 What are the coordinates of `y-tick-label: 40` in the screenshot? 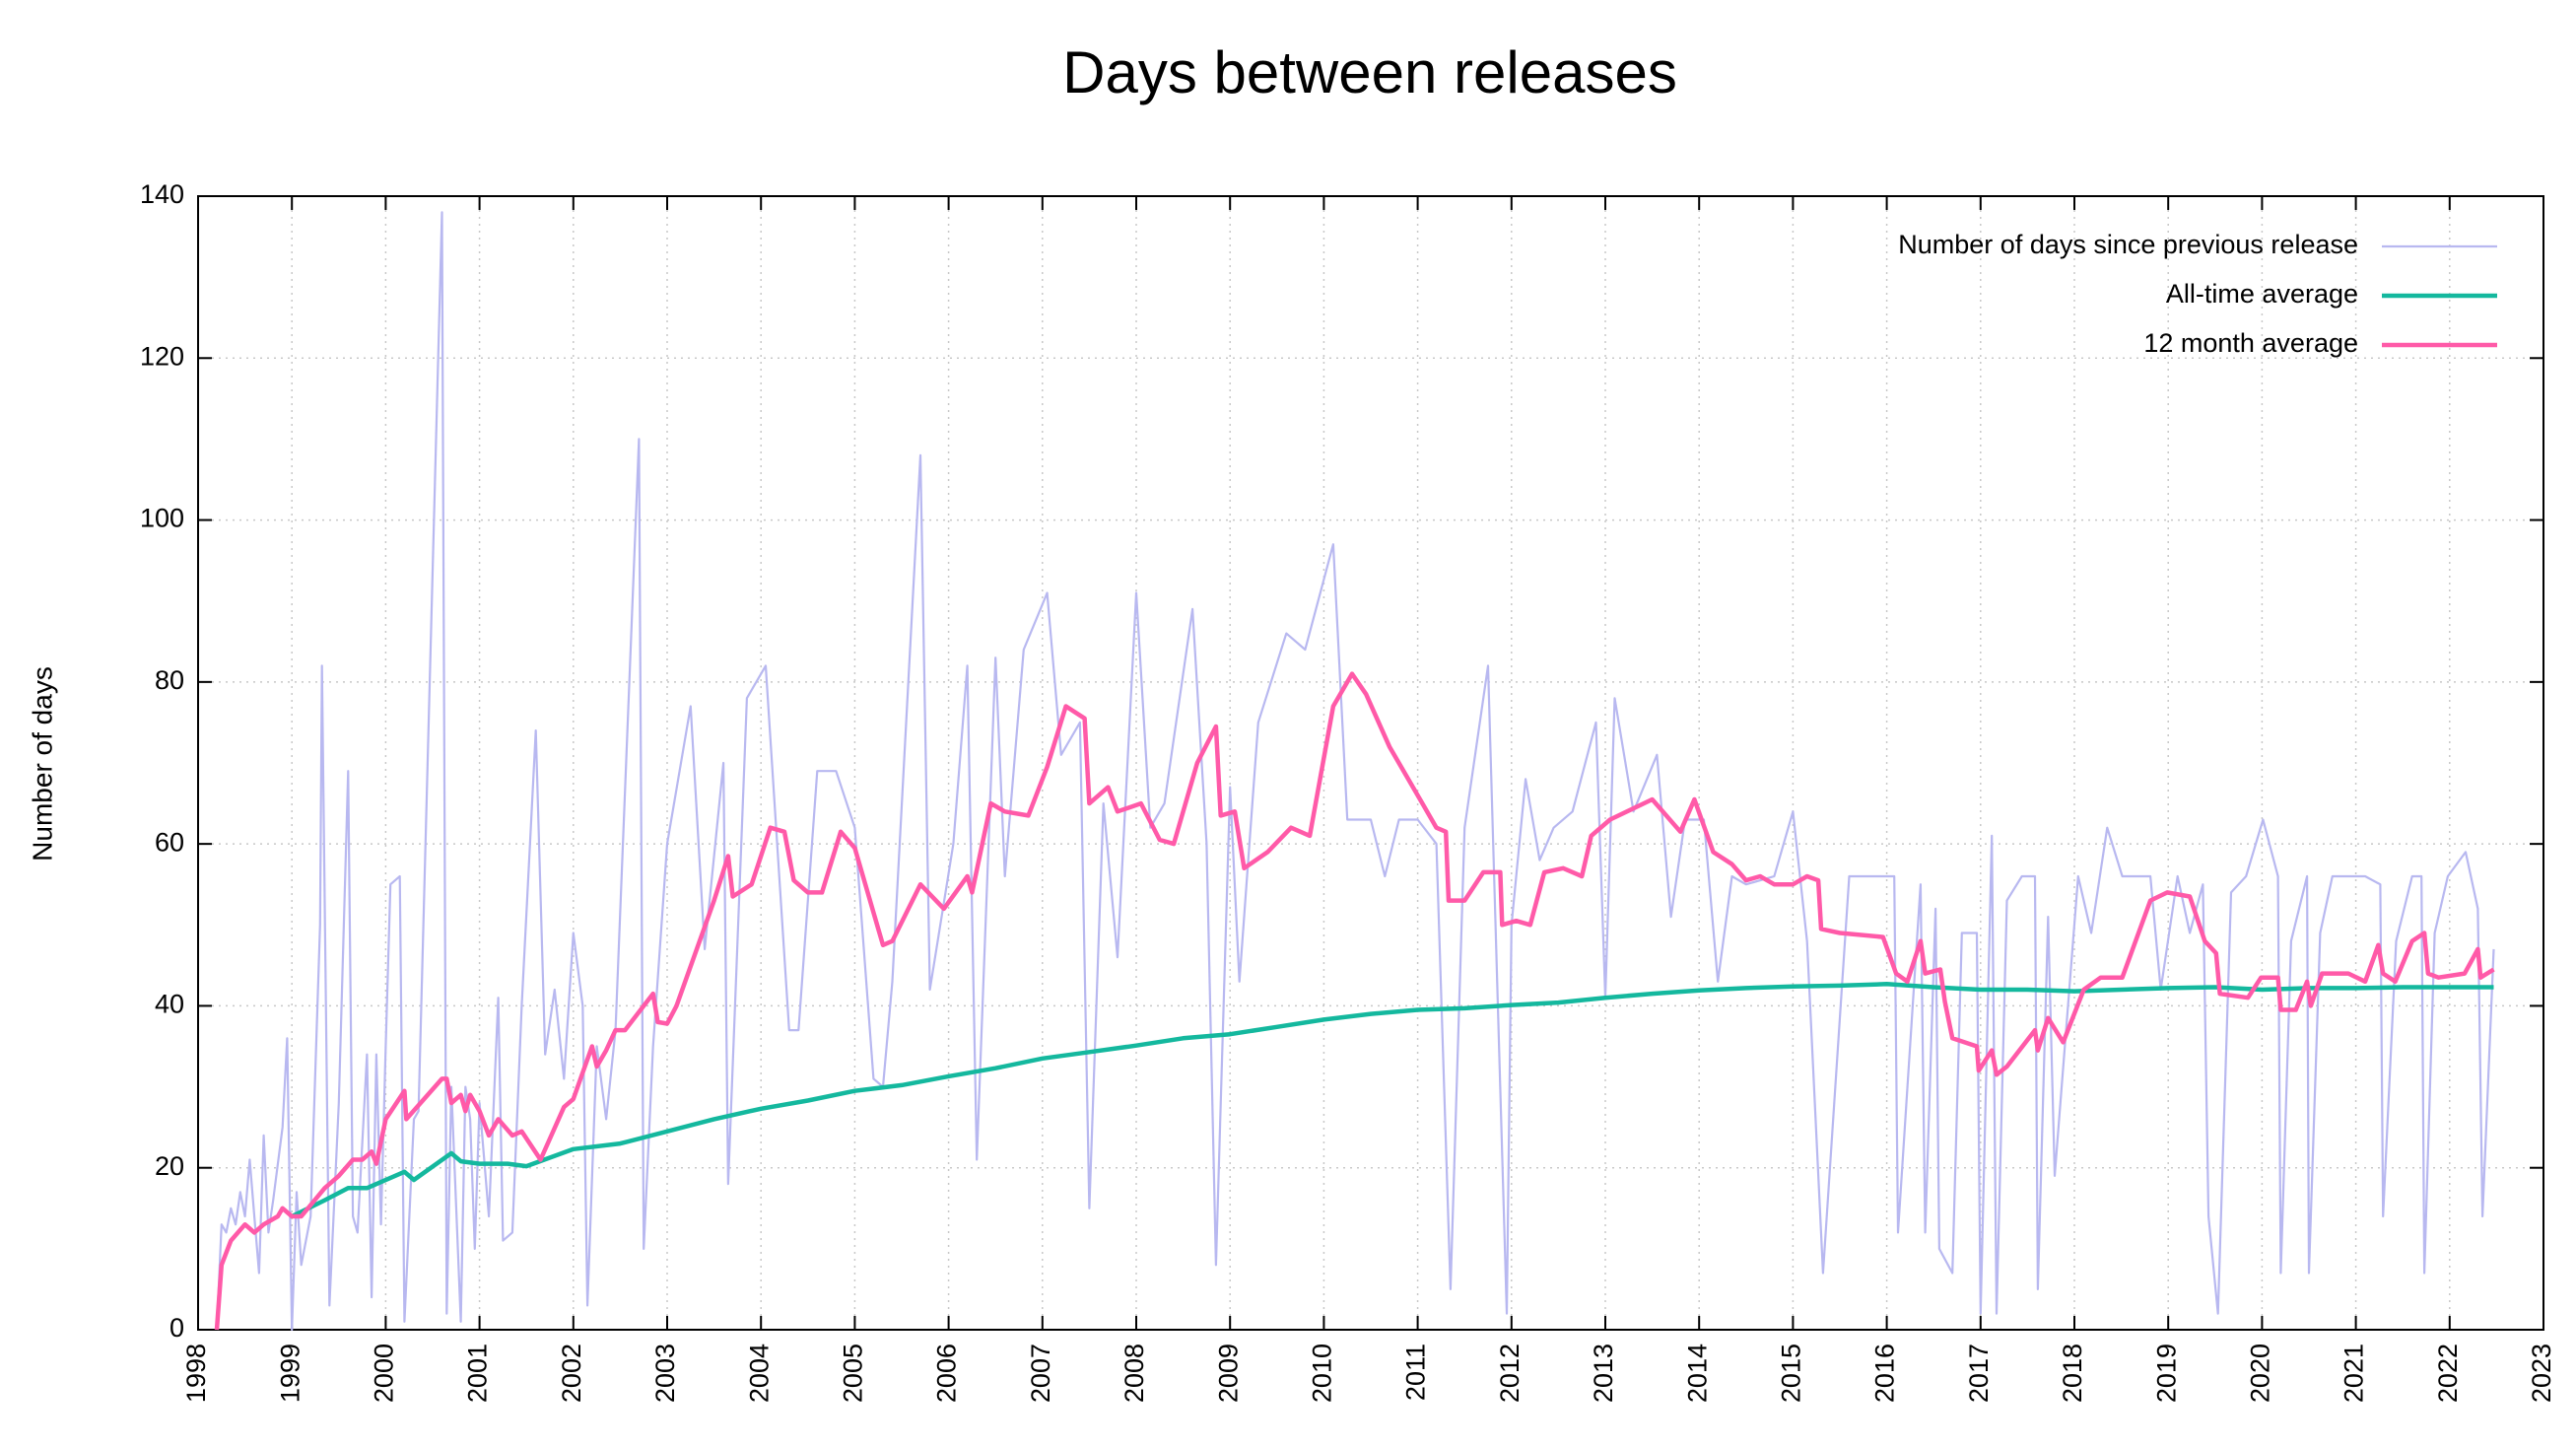 It's located at (170, 1005).